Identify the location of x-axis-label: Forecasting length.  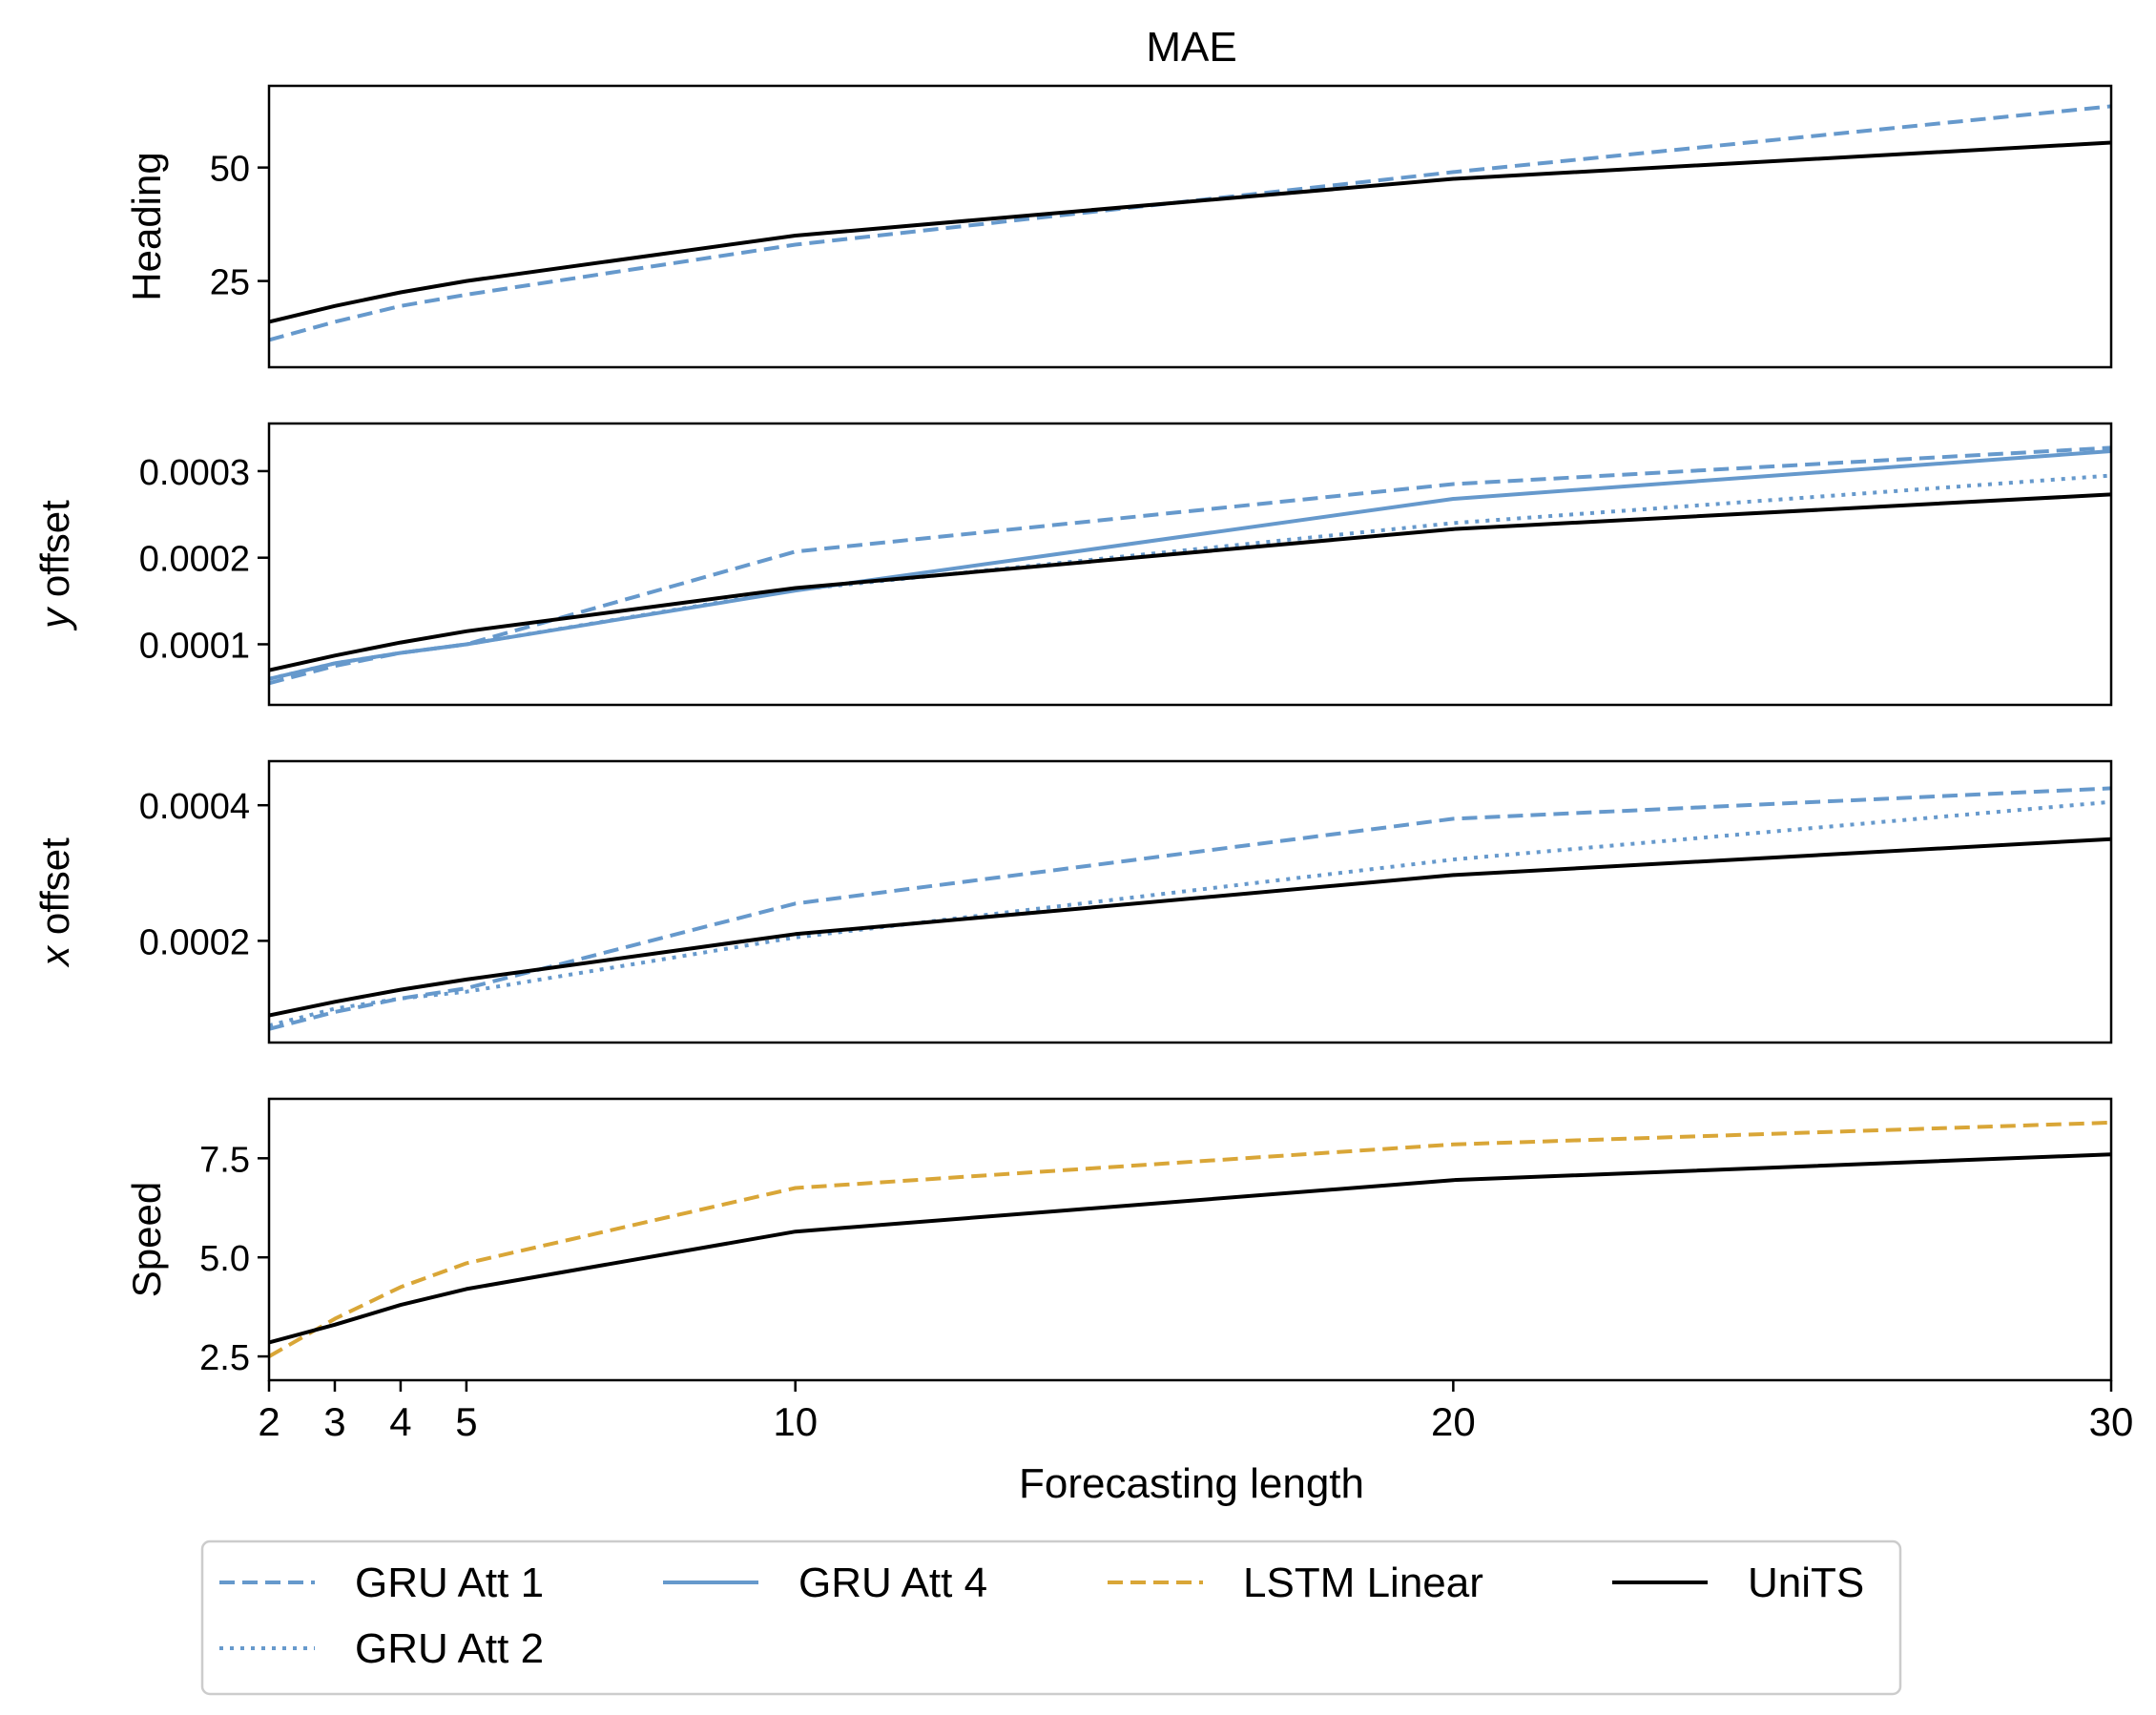
(1191, 1483).